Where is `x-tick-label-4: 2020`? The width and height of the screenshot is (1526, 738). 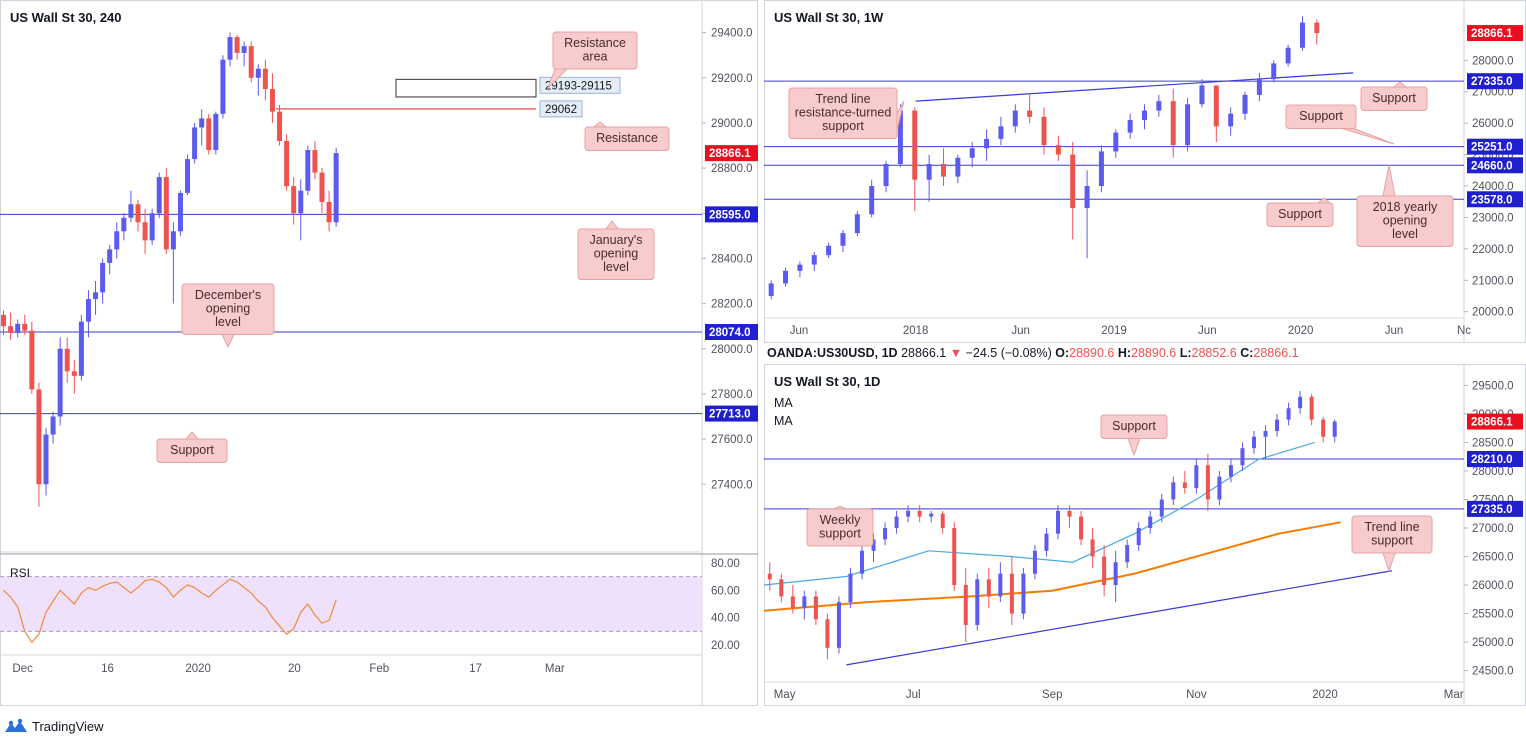
x-tick-label-4: 2020 is located at coordinates (1325, 695).